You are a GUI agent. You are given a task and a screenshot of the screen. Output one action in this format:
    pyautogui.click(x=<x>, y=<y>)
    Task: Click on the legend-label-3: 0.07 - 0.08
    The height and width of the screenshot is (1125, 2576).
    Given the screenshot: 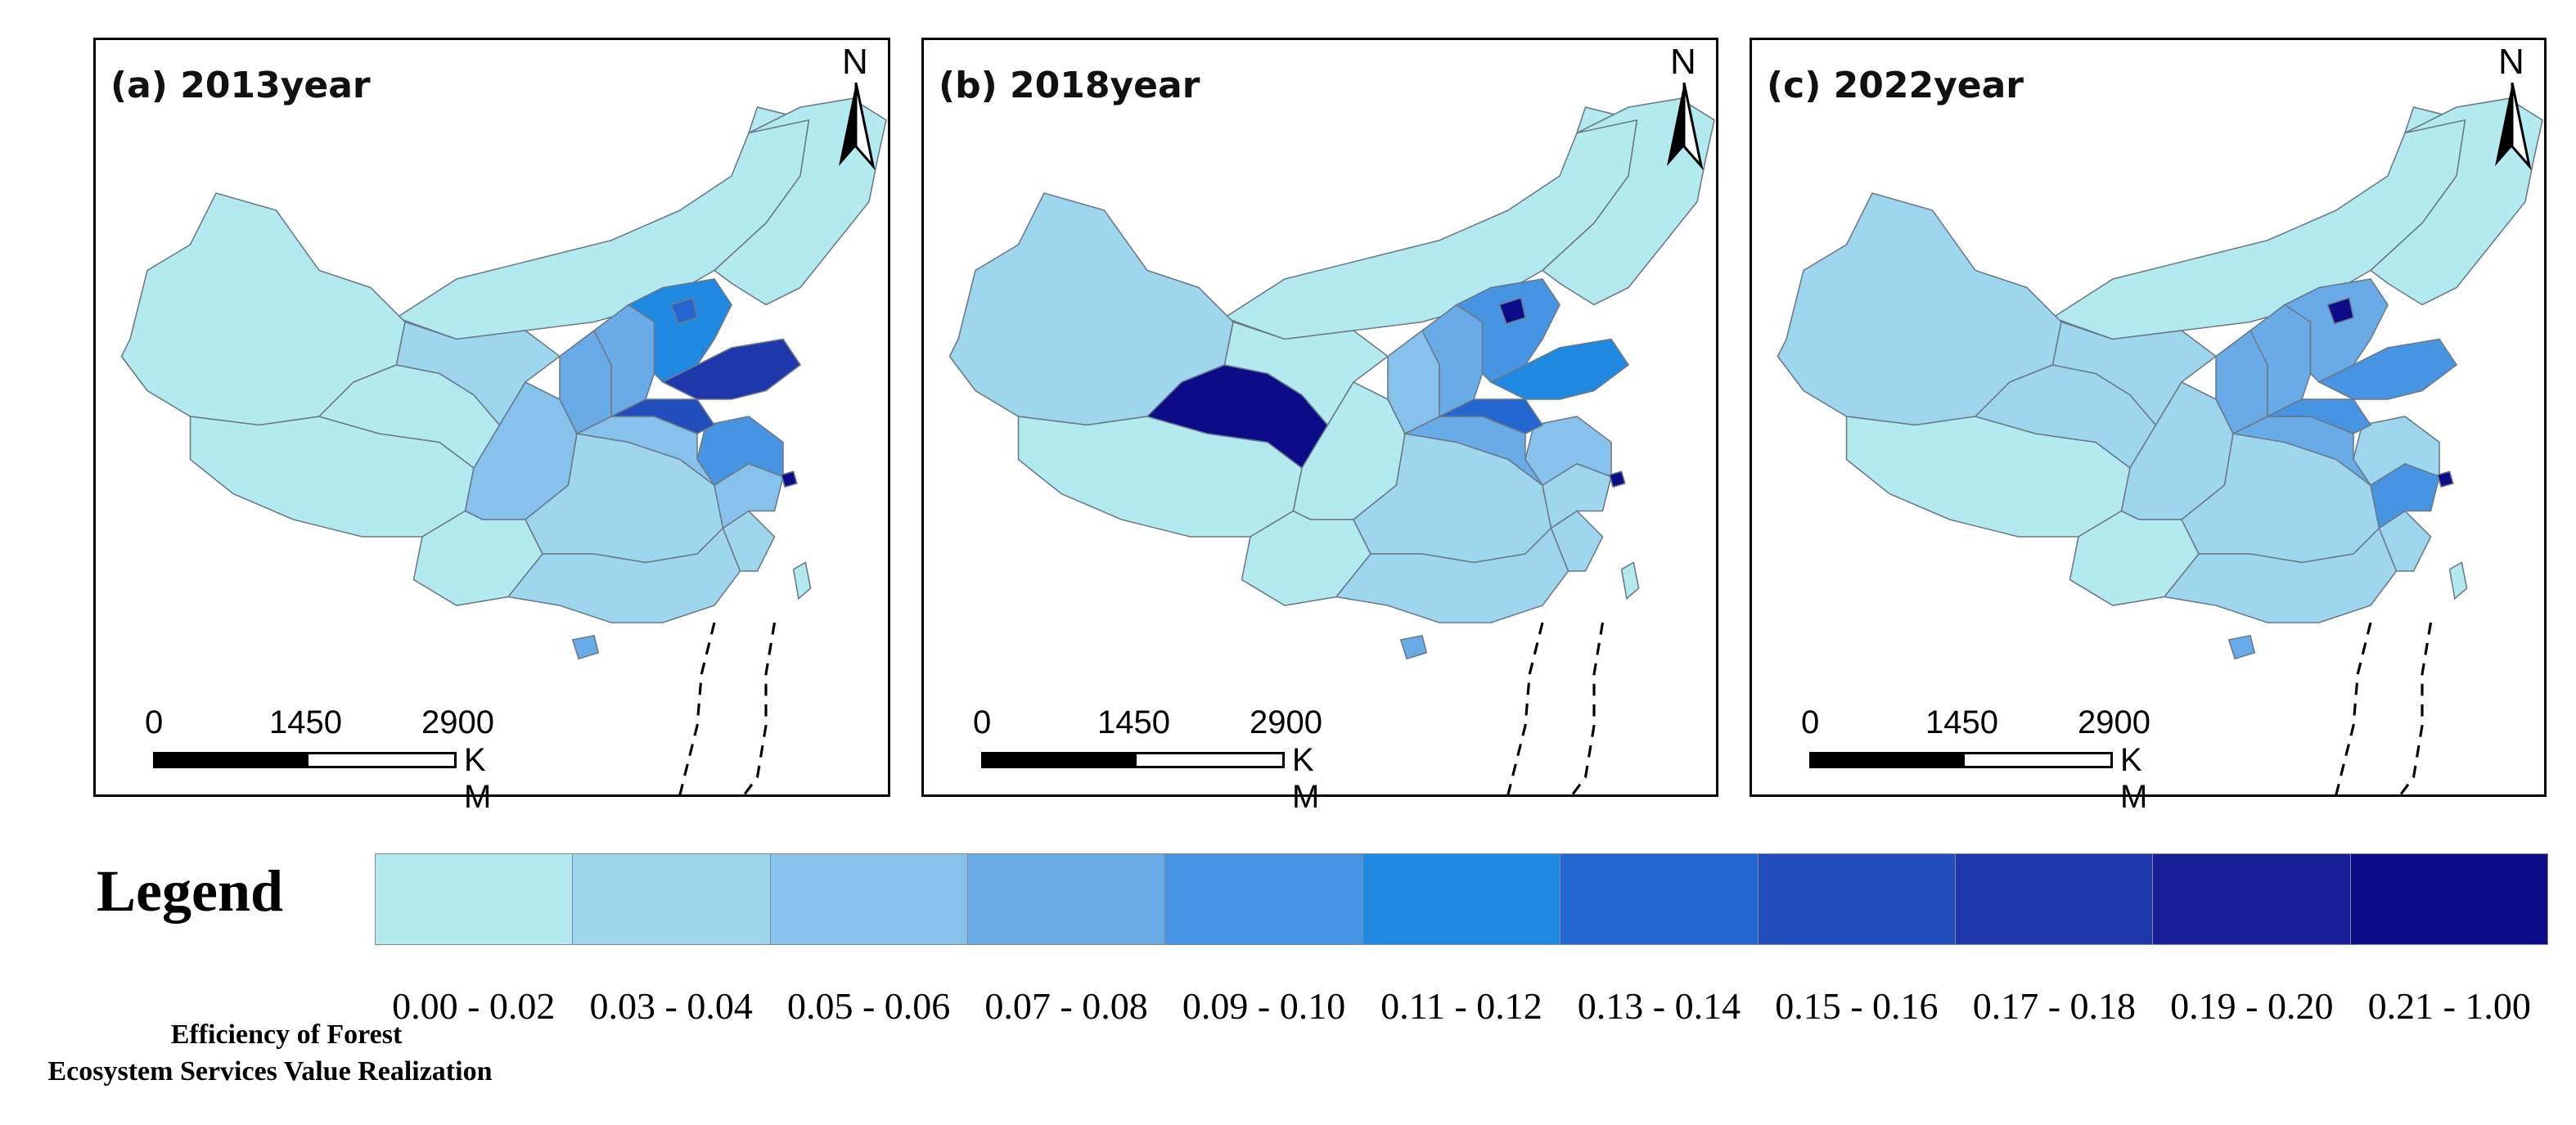 What is the action you would take?
    pyautogui.click(x=1066, y=1006)
    